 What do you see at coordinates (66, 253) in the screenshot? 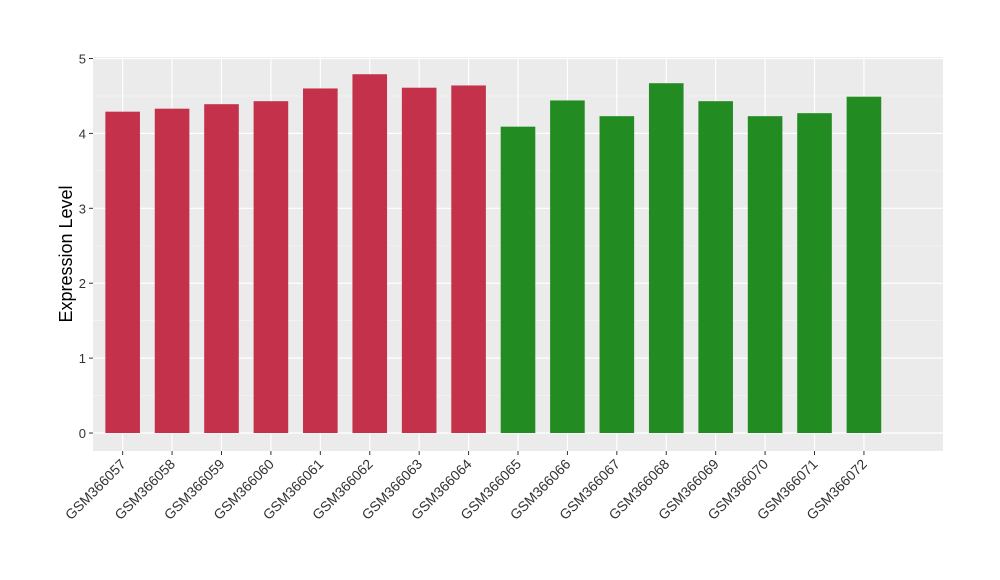
I see `y-axis-label: Expression Level` at bounding box center [66, 253].